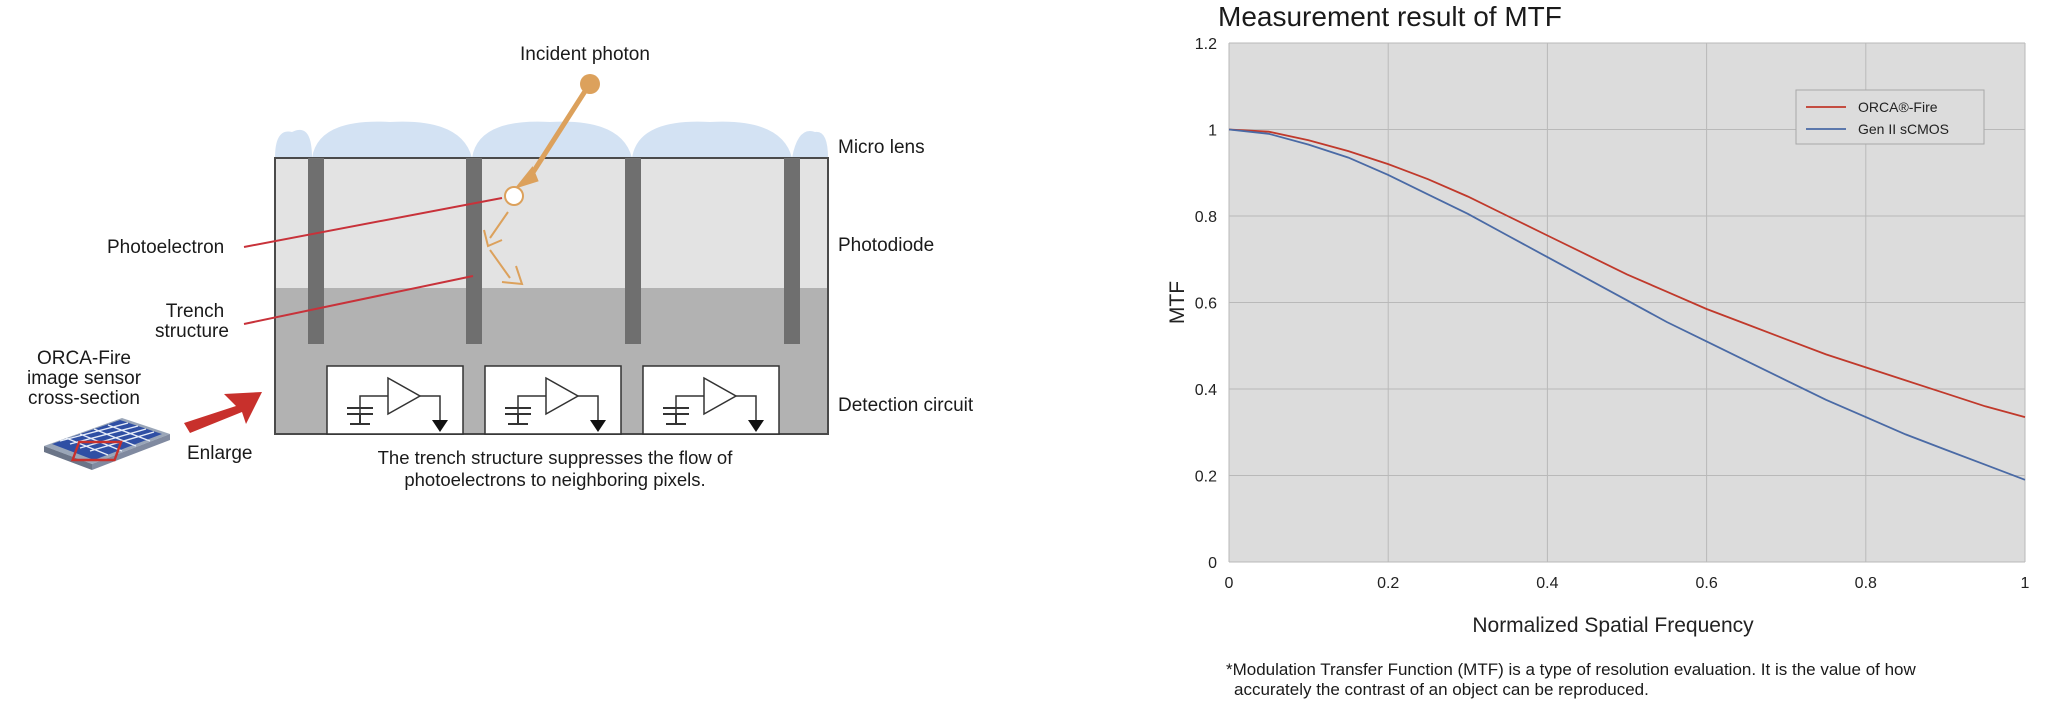 The height and width of the screenshot is (709, 2048). Describe the element at coordinates (1388, 583) in the screenshot. I see `x-tick-label: 0.2` at that location.